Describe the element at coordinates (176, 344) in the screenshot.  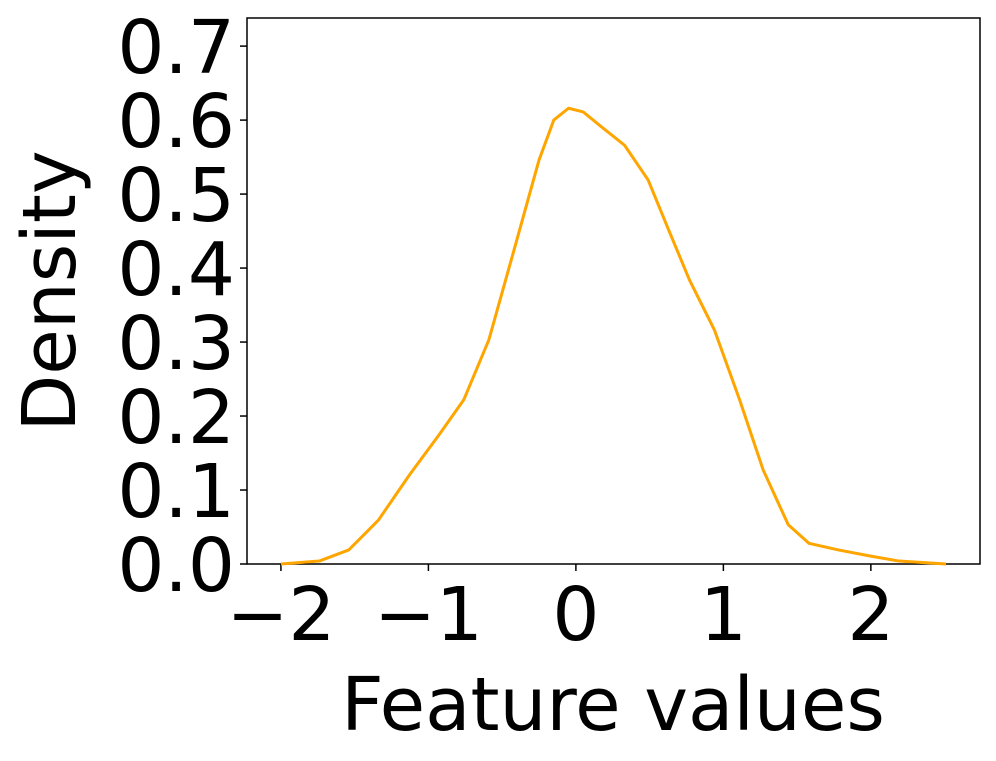
I see `y-tick-label: 0.3` at that location.